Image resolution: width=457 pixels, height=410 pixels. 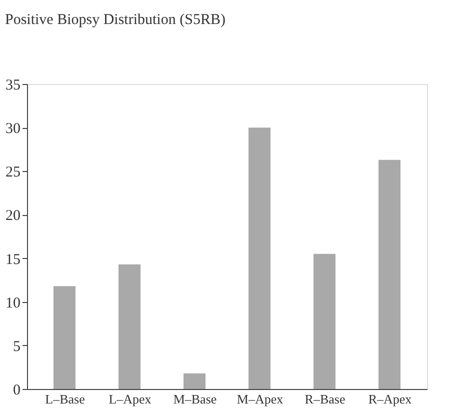 What do you see at coordinates (13, 260) in the screenshot?
I see `y-tick-label: 15` at bounding box center [13, 260].